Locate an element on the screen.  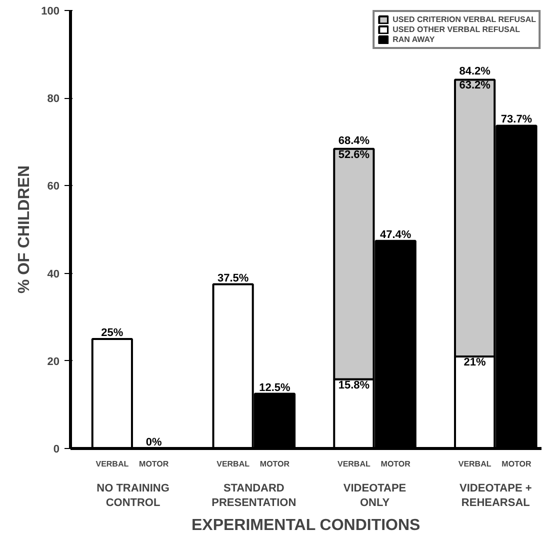
data-label: 15.8% is located at coordinates (354, 385).